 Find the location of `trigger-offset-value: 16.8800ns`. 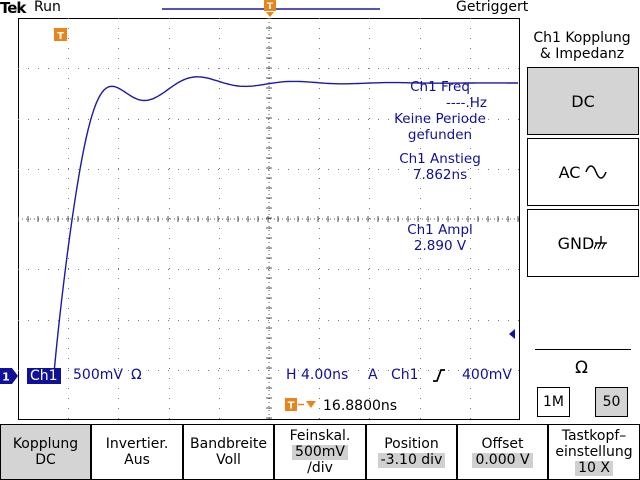

trigger-offset-value: 16.8800ns is located at coordinates (360, 406).